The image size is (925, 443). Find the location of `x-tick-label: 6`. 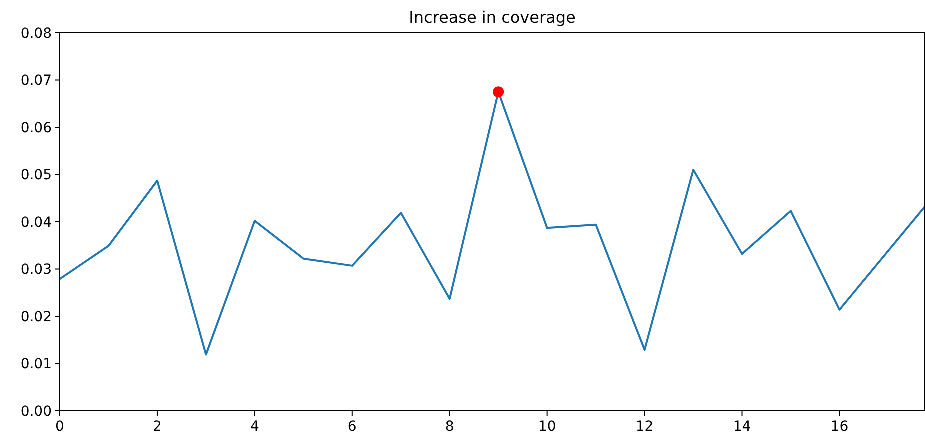

x-tick-label: 6 is located at coordinates (352, 427).